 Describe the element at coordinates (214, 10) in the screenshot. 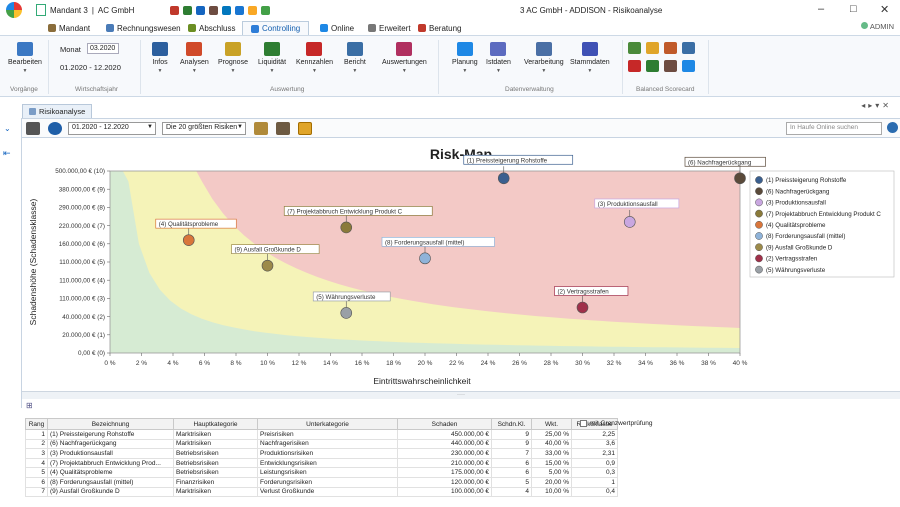

I see `qat-calc-icon` at that location.